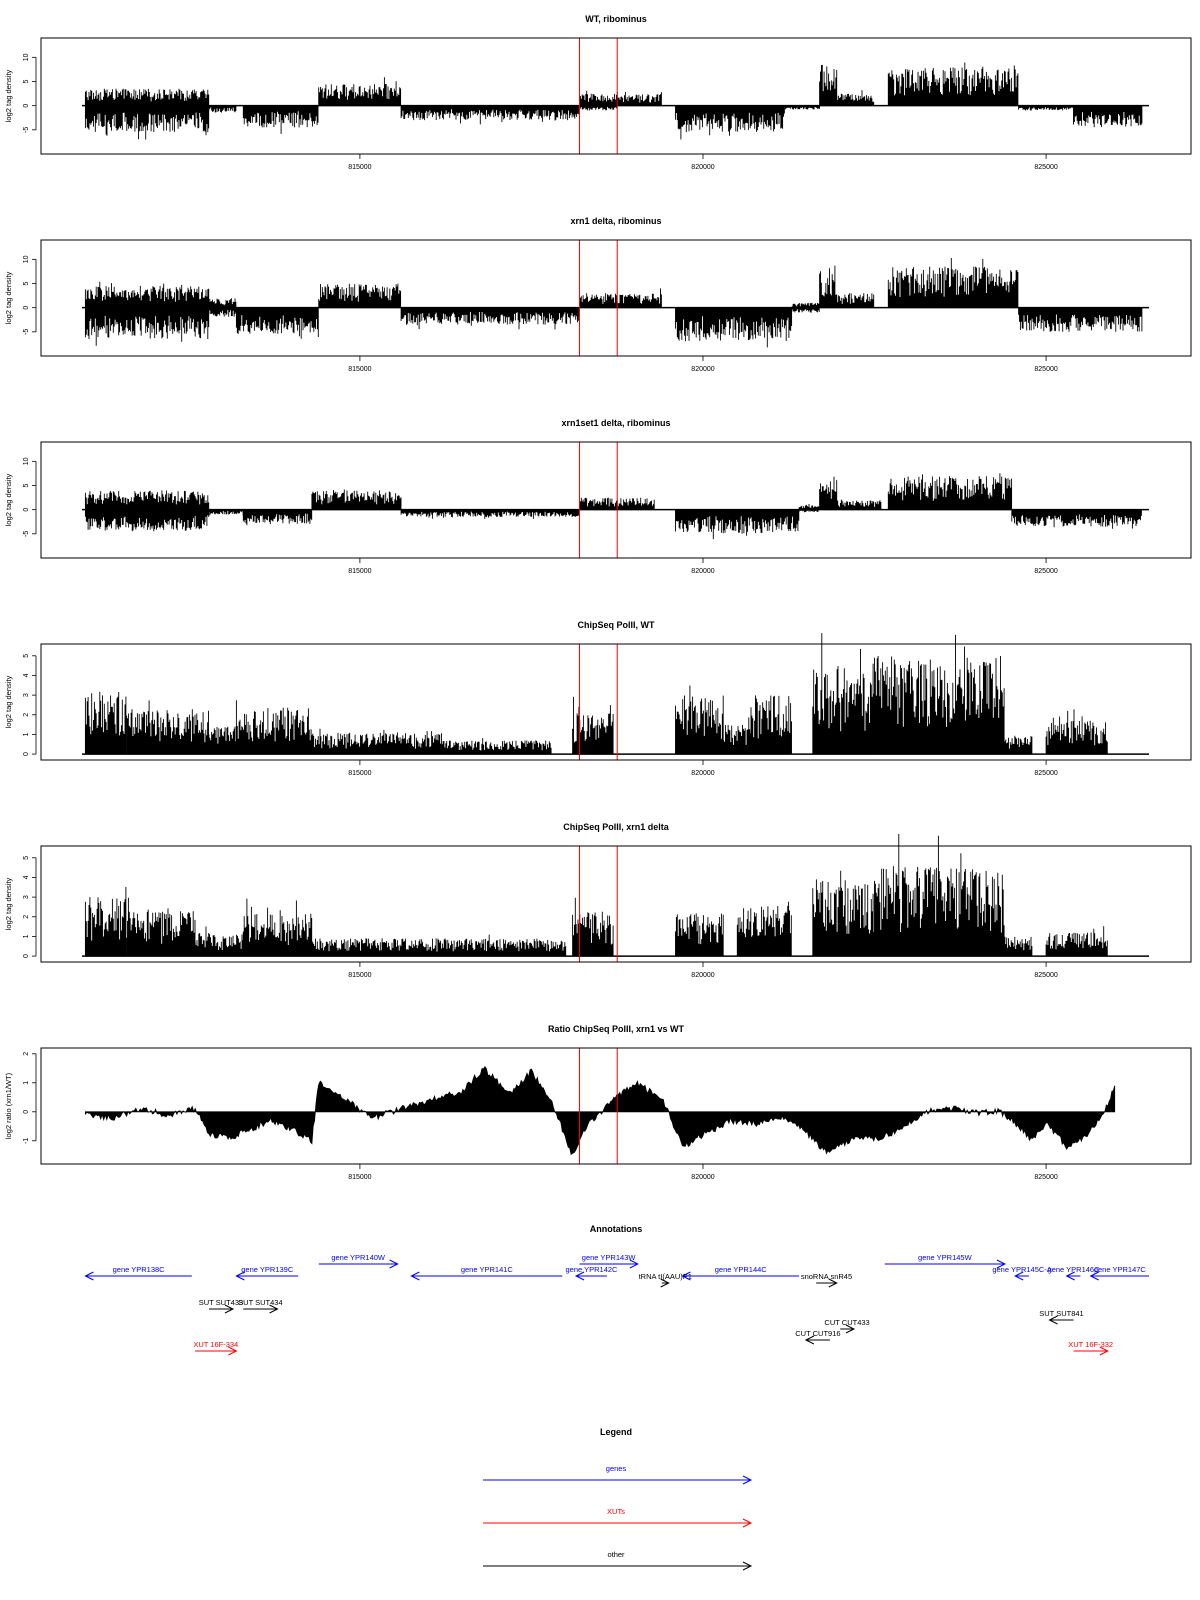  What do you see at coordinates (1061, 1313) in the screenshot?
I see `annotation-label: SUT SUT841` at bounding box center [1061, 1313].